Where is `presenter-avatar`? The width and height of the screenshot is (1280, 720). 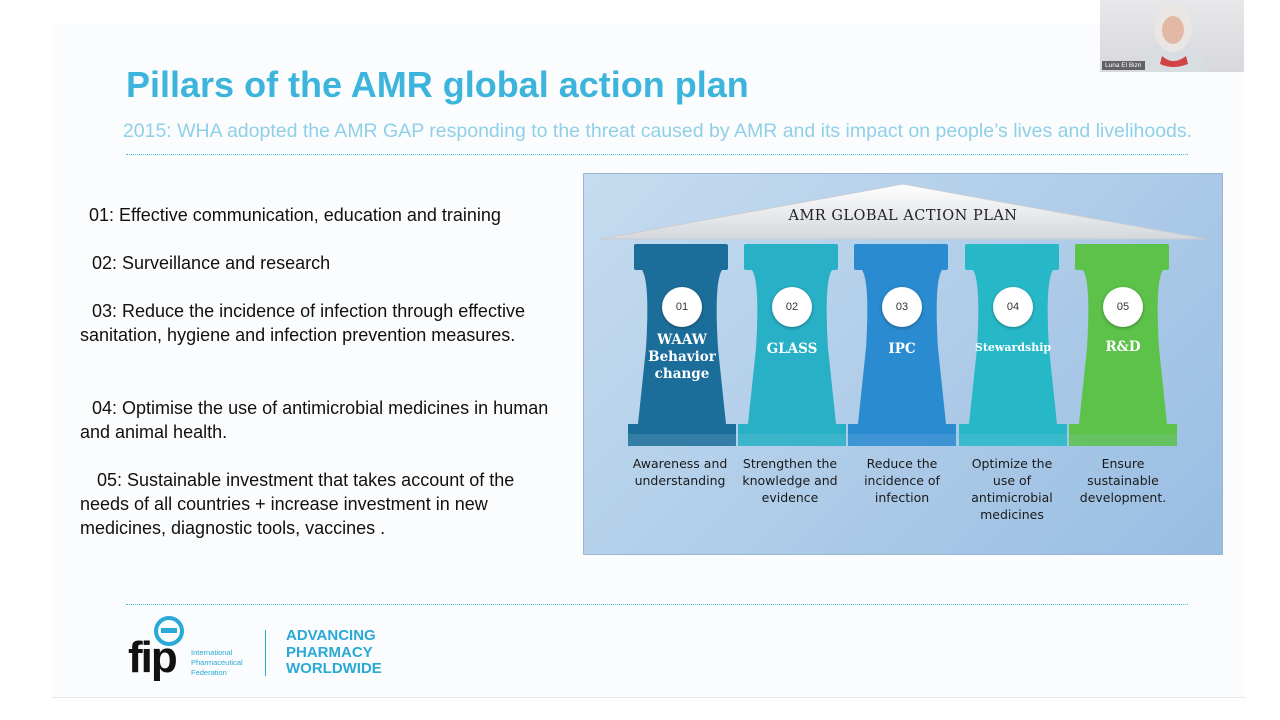 presenter-avatar is located at coordinates (1173, 38).